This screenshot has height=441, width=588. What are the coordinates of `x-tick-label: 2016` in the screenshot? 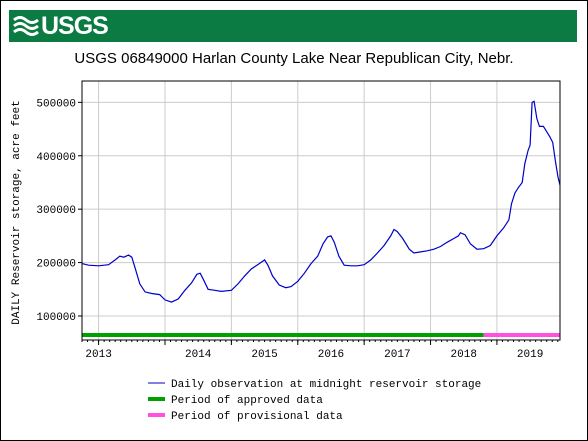 It's located at (331, 355).